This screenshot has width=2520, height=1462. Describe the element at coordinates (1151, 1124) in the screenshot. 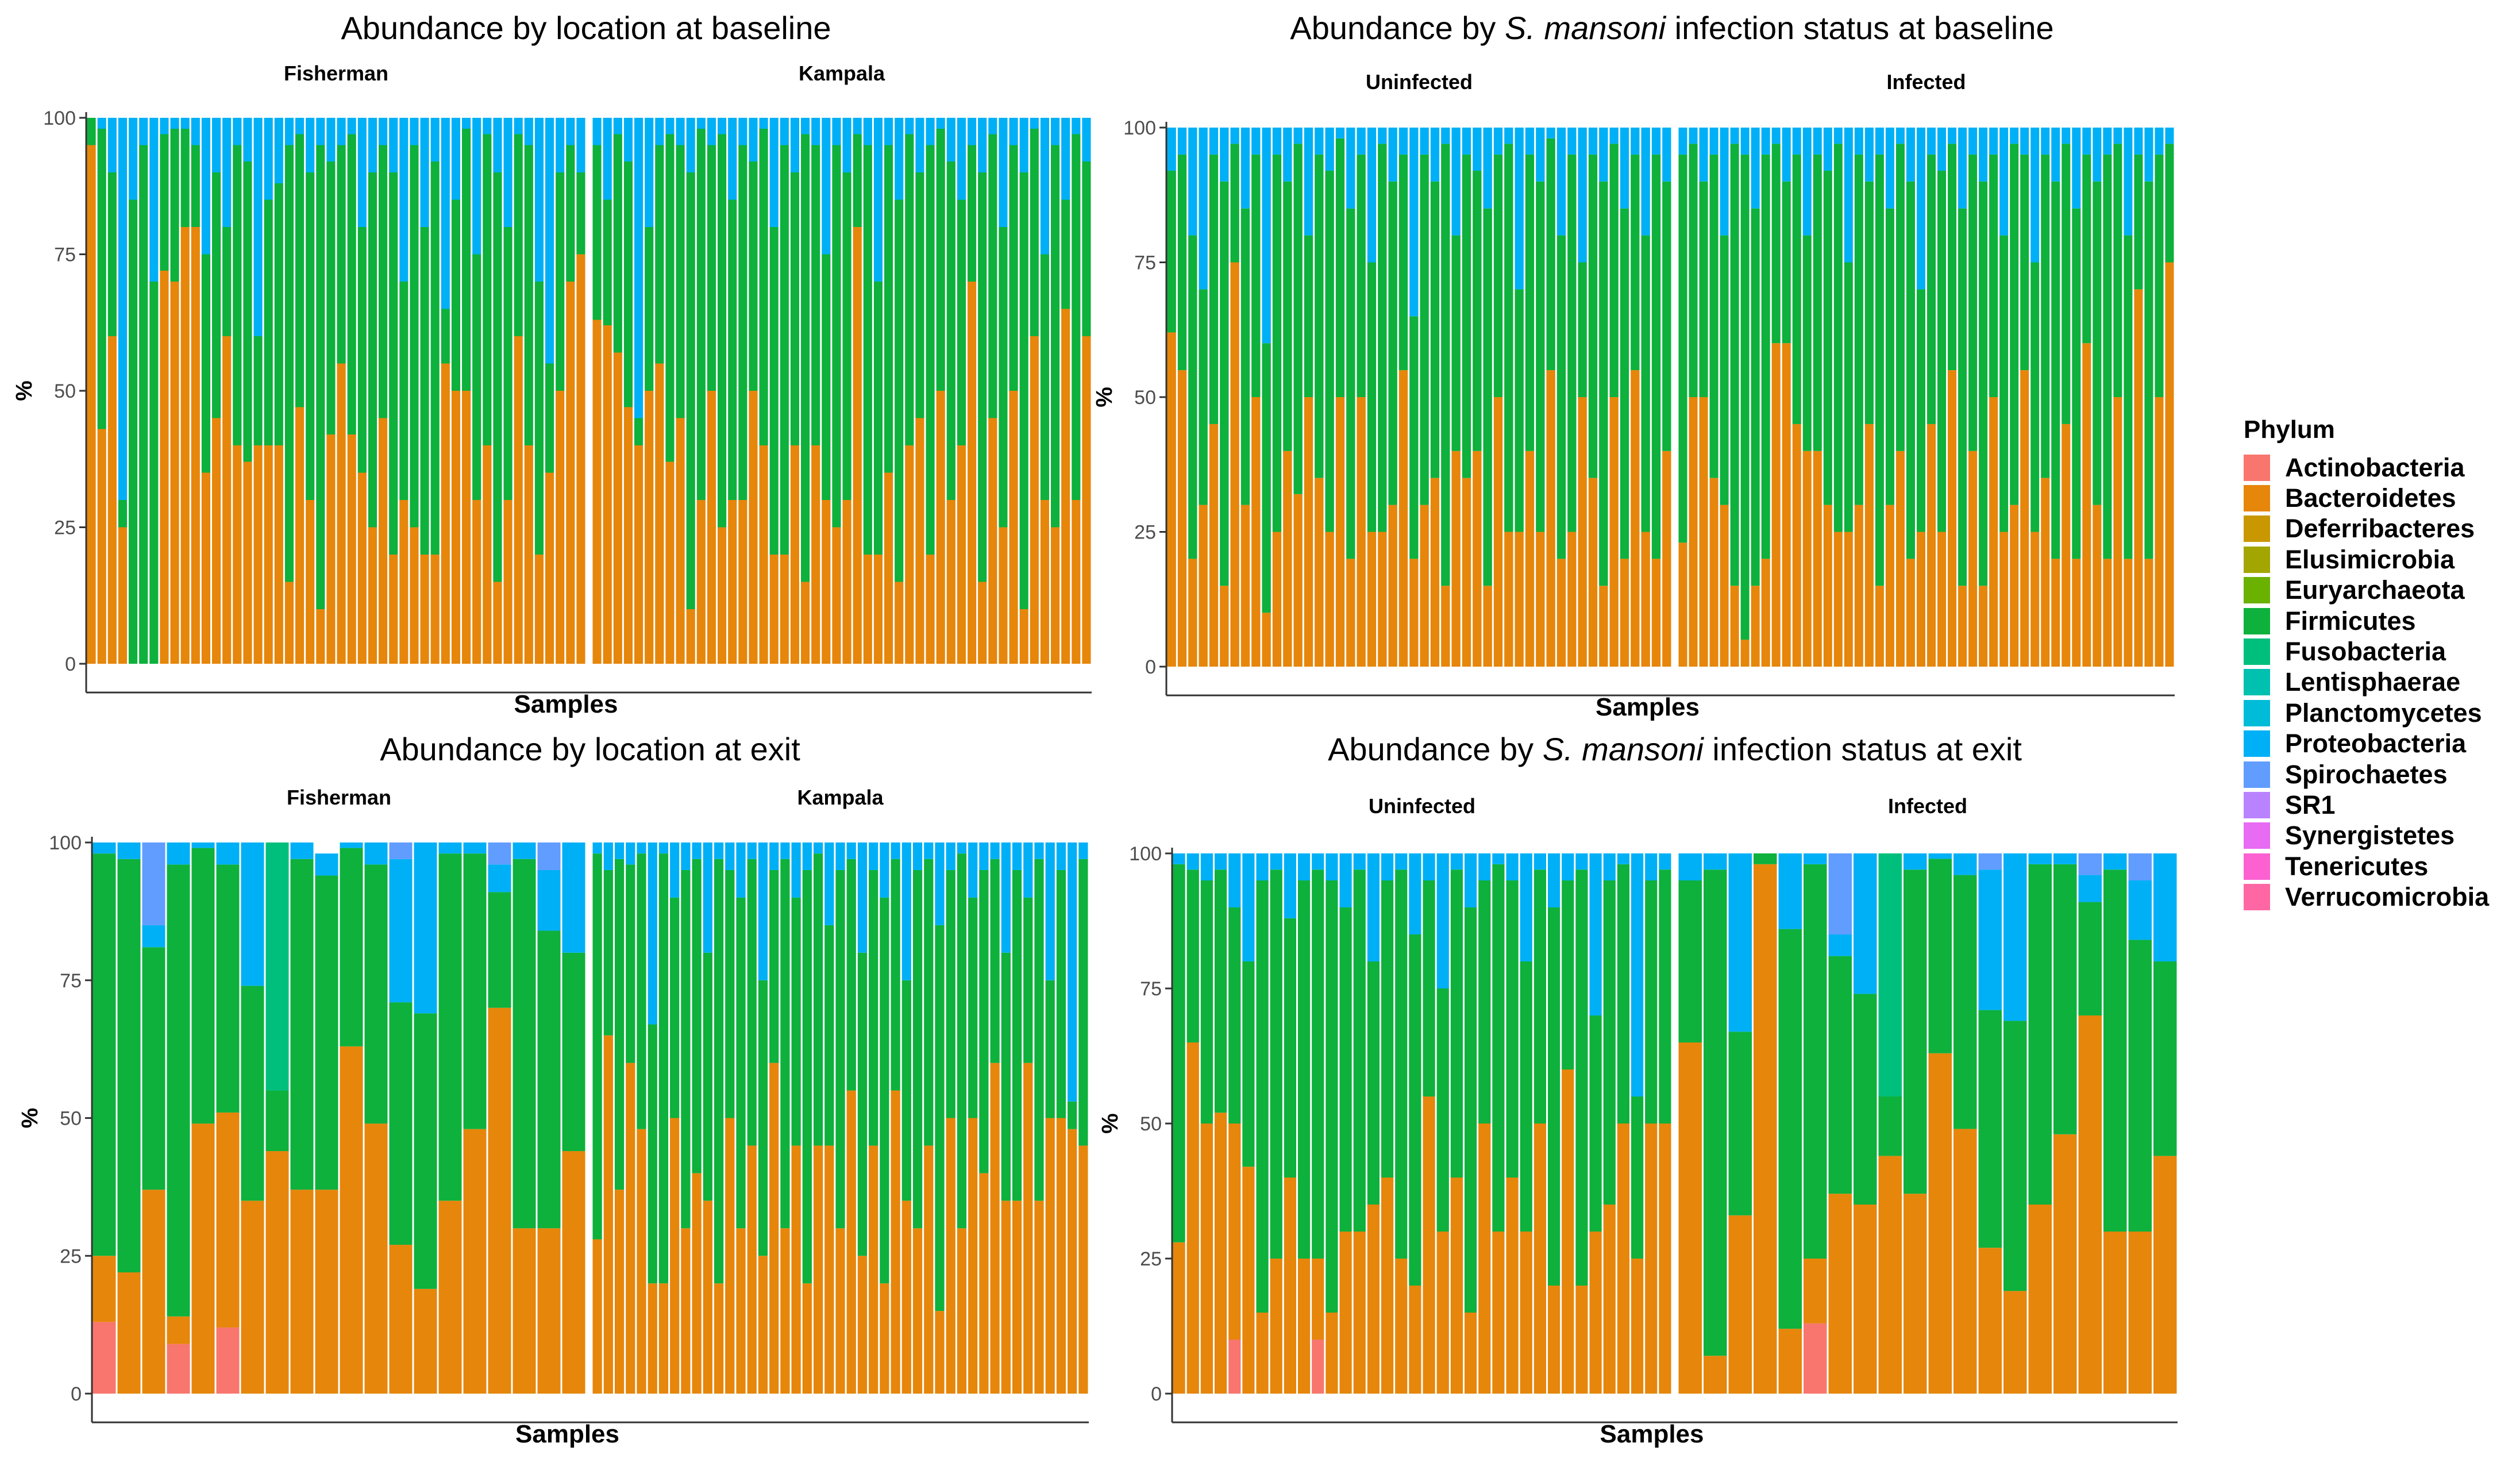

I see `y-tick-label: 50` at that location.